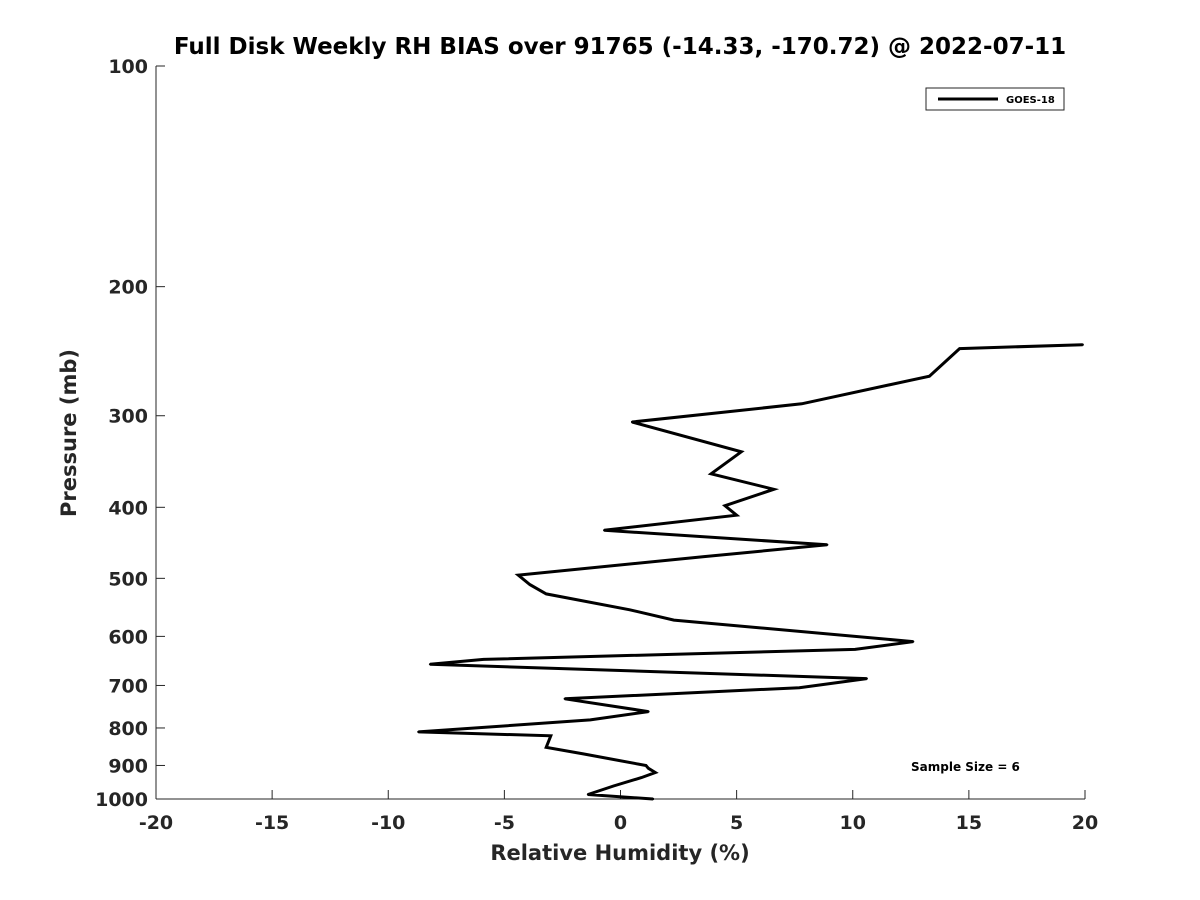  Describe the element at coordinates (128, 729) in the screenshot. I see `y-tick-label: 800` at that location.